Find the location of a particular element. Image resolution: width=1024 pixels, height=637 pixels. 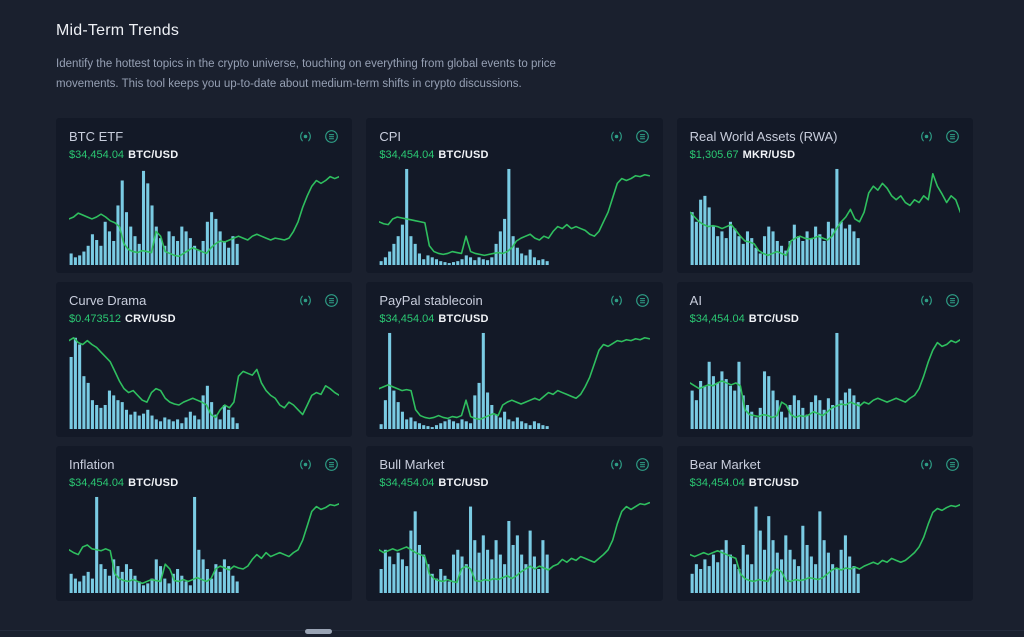

price-line is located at coordinates (514, 543).